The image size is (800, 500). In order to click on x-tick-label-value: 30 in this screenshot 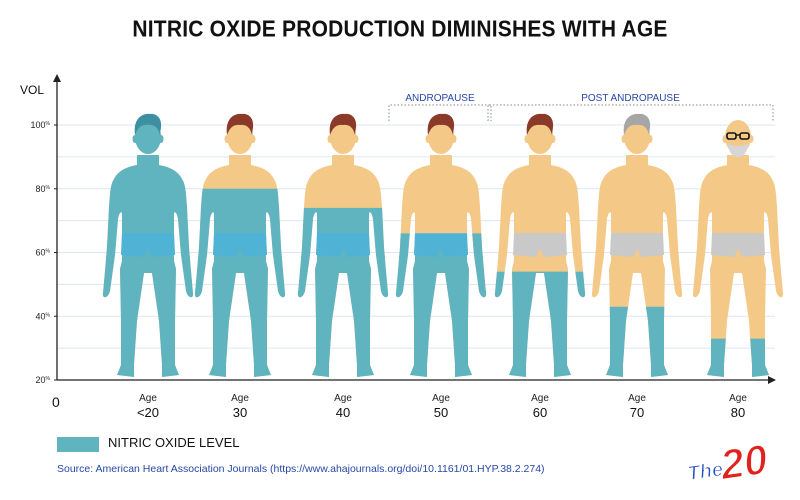, I will do `click(240, 412)`.